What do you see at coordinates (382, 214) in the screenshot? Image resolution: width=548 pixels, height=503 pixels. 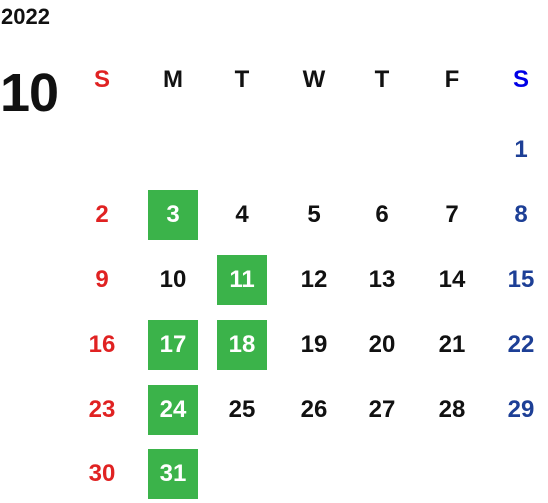 I see `day: 6` at bounding box center [382, 214].